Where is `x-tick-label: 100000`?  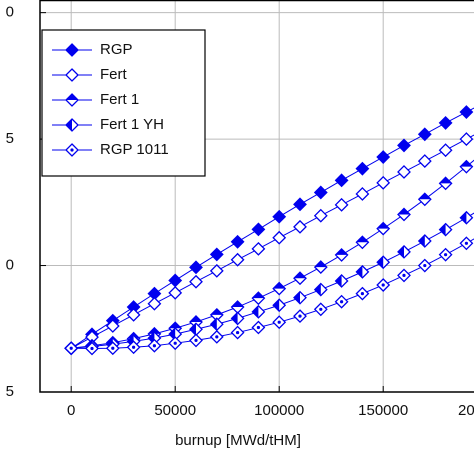 x-tick-label: 100000 is located at coordinates (279, 410).